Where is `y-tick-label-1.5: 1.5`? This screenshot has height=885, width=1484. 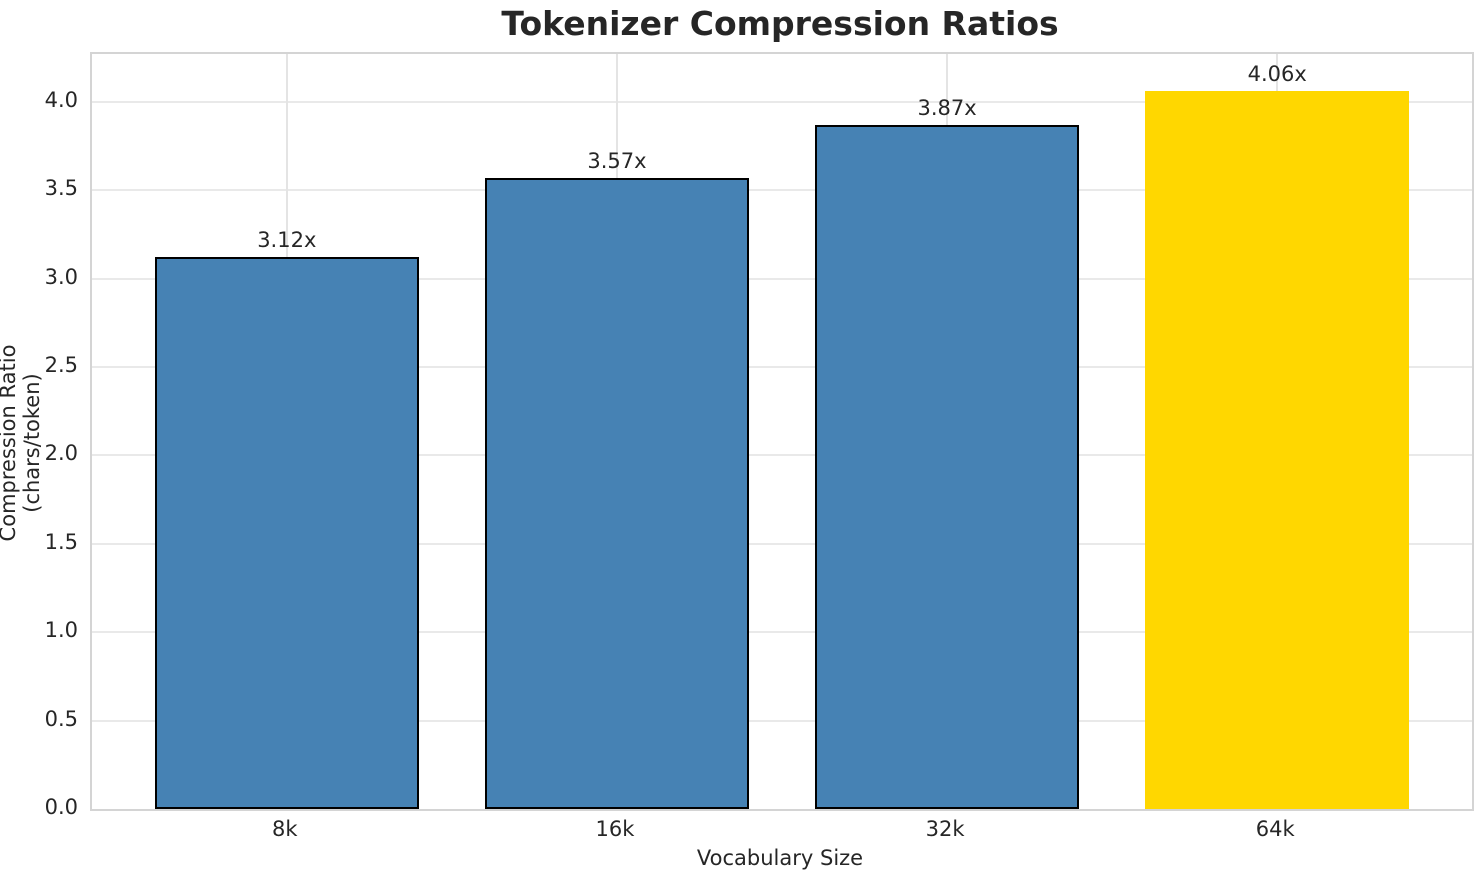
y-tick-label-1.5: 1.5 is located at coordinates (61, 541).